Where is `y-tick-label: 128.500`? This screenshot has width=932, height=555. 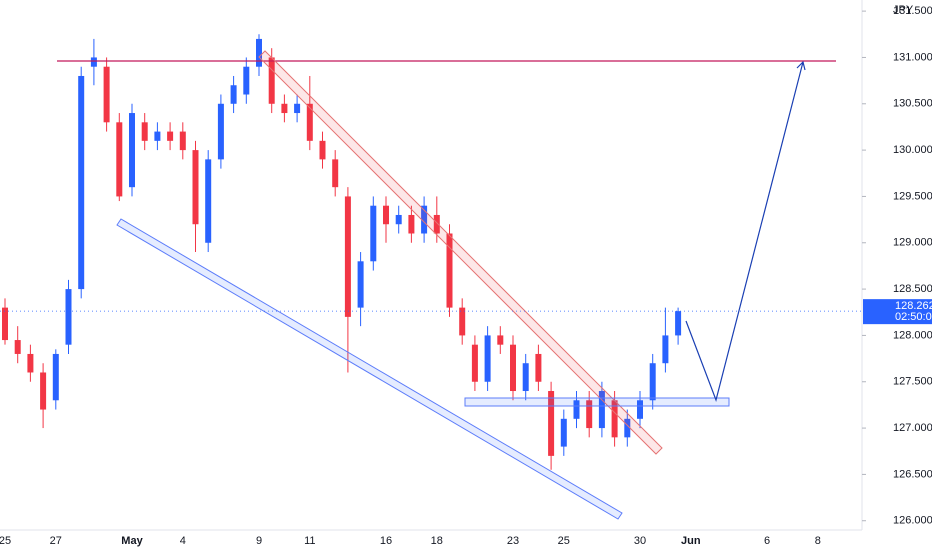
y-tick-label: 128.500 is located at coordinates (912, 289).